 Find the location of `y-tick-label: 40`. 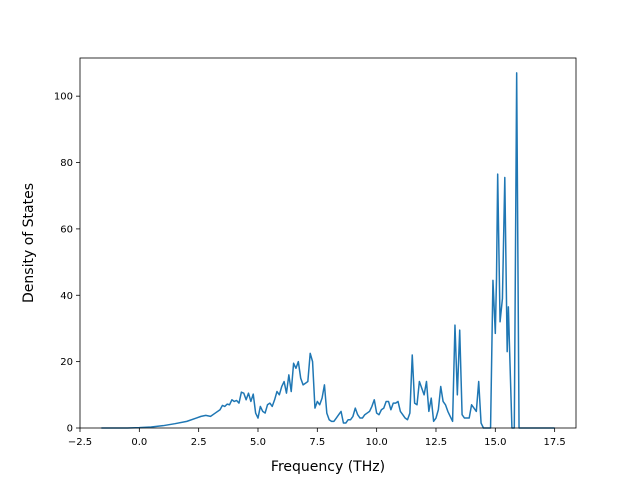

y-tick-label: 40 is located at coordinates (66, 296).